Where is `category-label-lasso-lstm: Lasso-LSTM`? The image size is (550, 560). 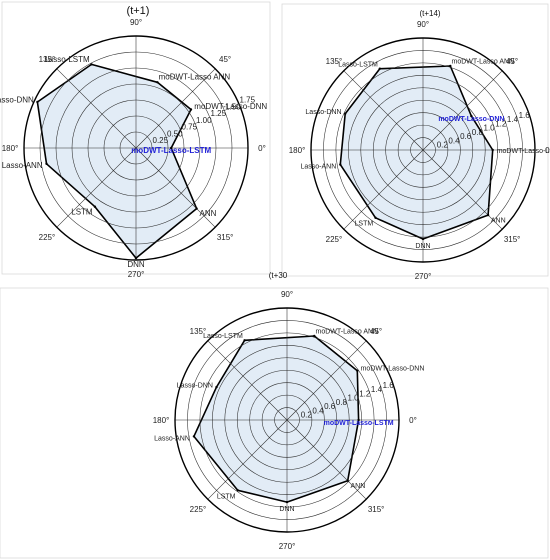
category-label-lasso-lstm: Lasso-LSTM is located at coordinates (358, 64).